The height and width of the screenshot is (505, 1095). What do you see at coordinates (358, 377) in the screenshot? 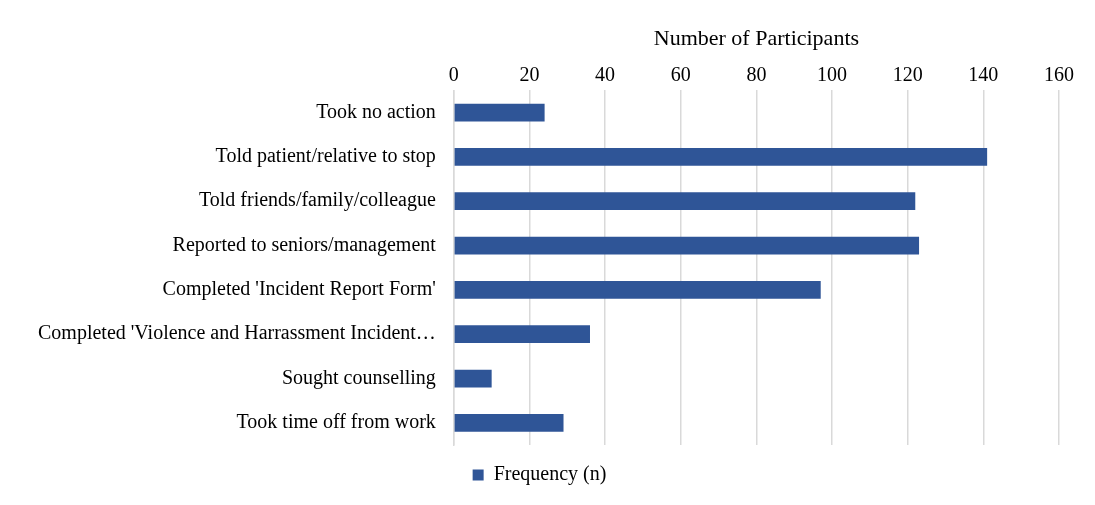
I see `y-tick-label: Sought counselling` at bounding box center [358, 377].